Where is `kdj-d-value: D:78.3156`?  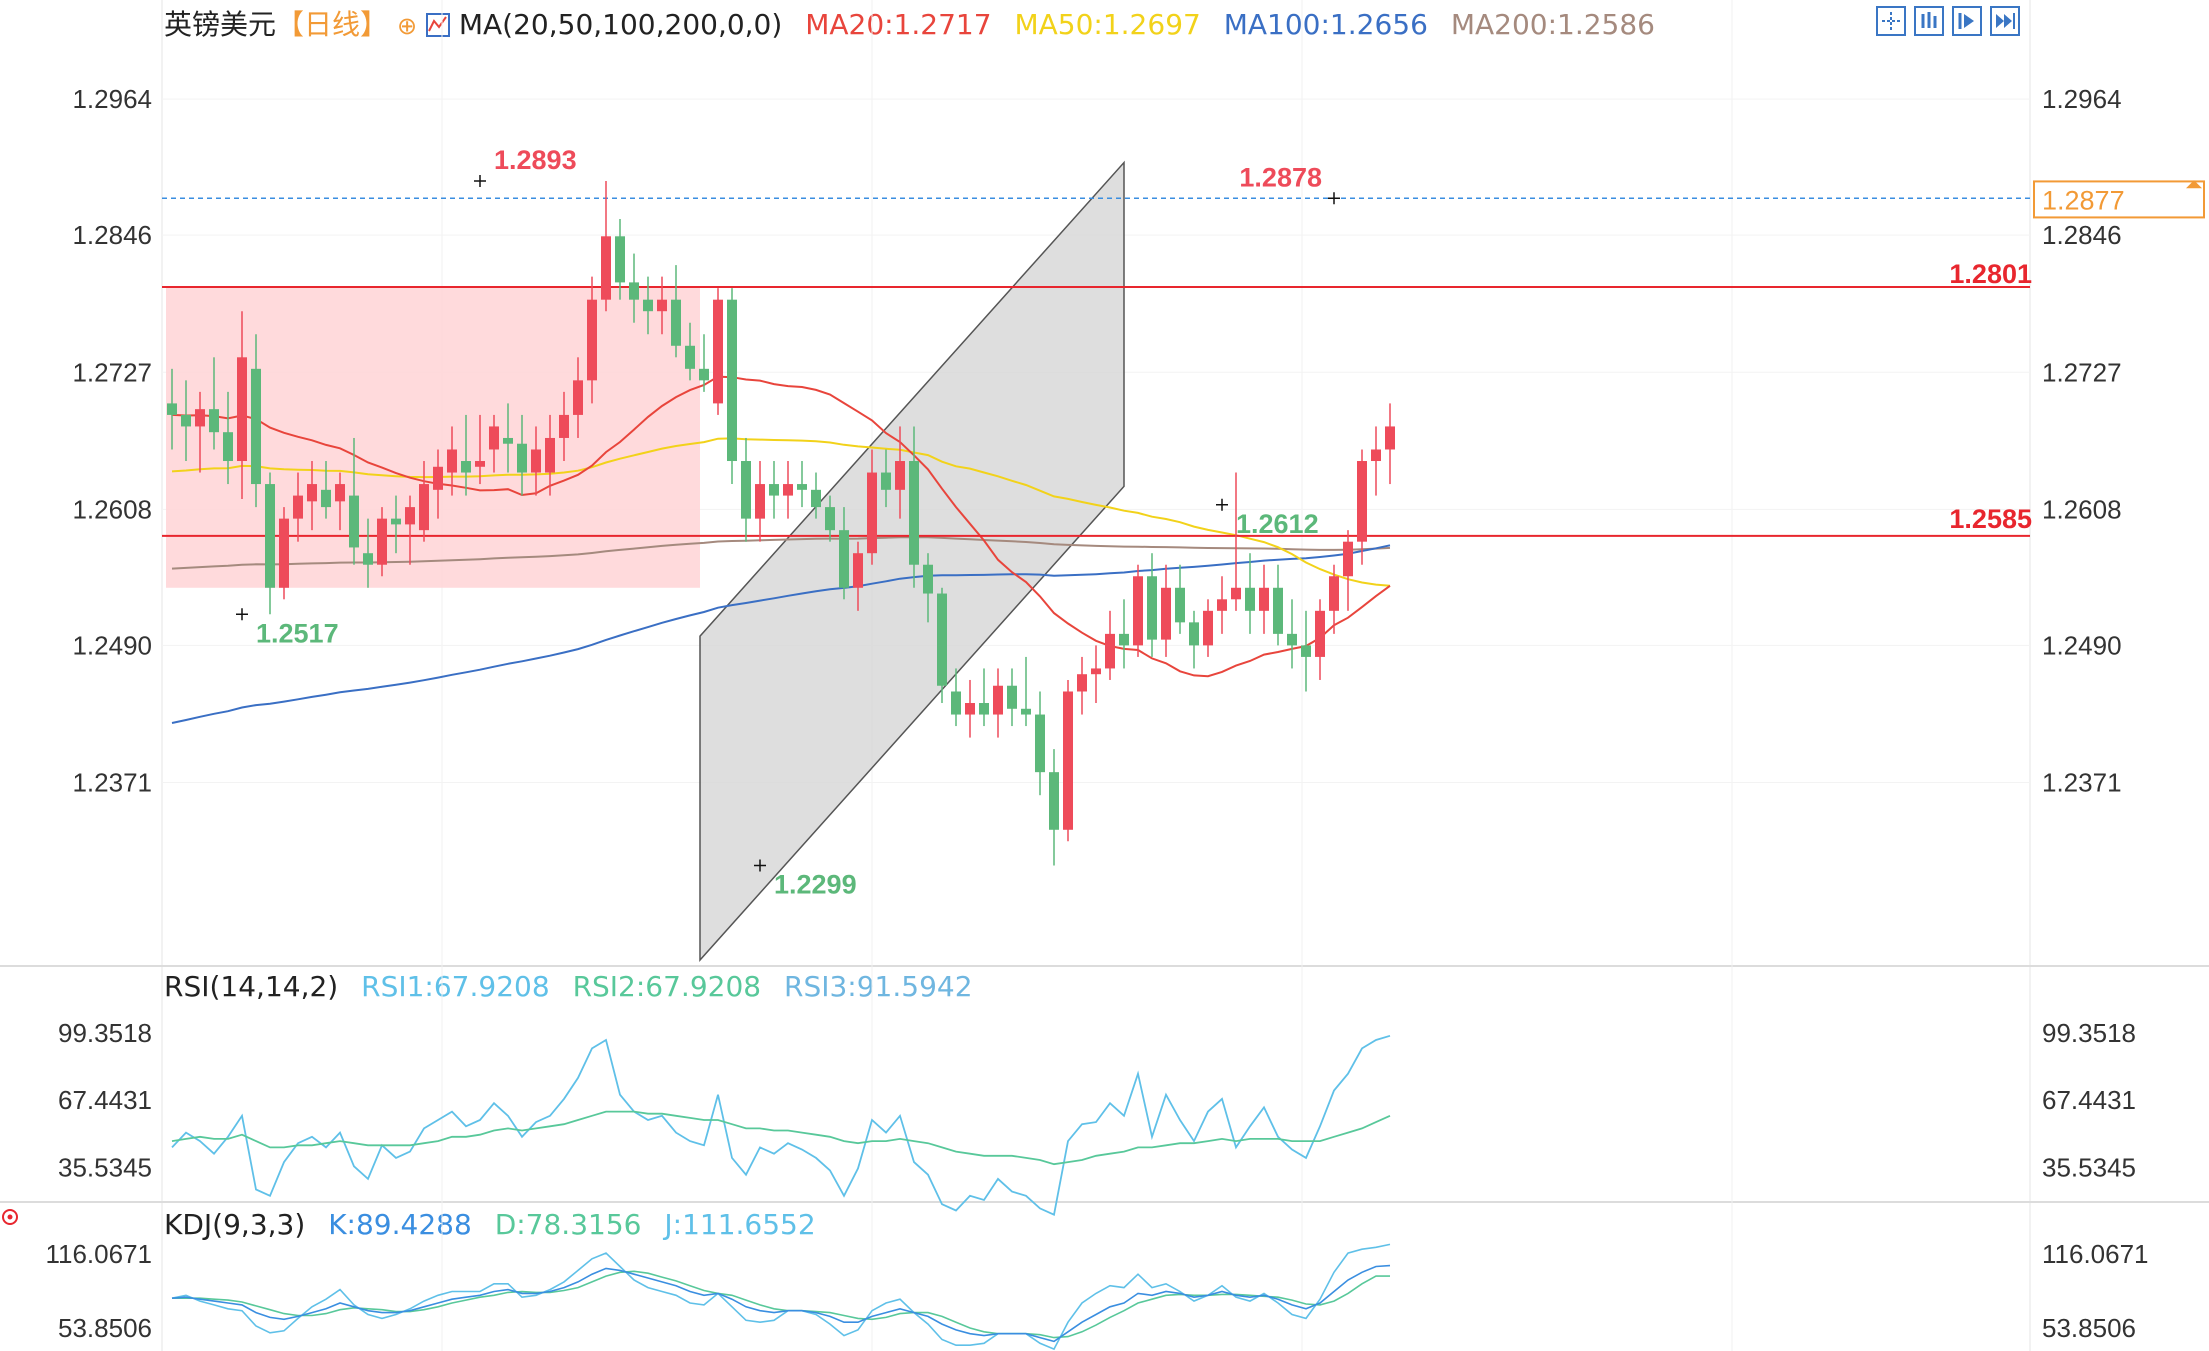 kdj-d-value: D:78.3156 is located at coordinates (568, 1224).